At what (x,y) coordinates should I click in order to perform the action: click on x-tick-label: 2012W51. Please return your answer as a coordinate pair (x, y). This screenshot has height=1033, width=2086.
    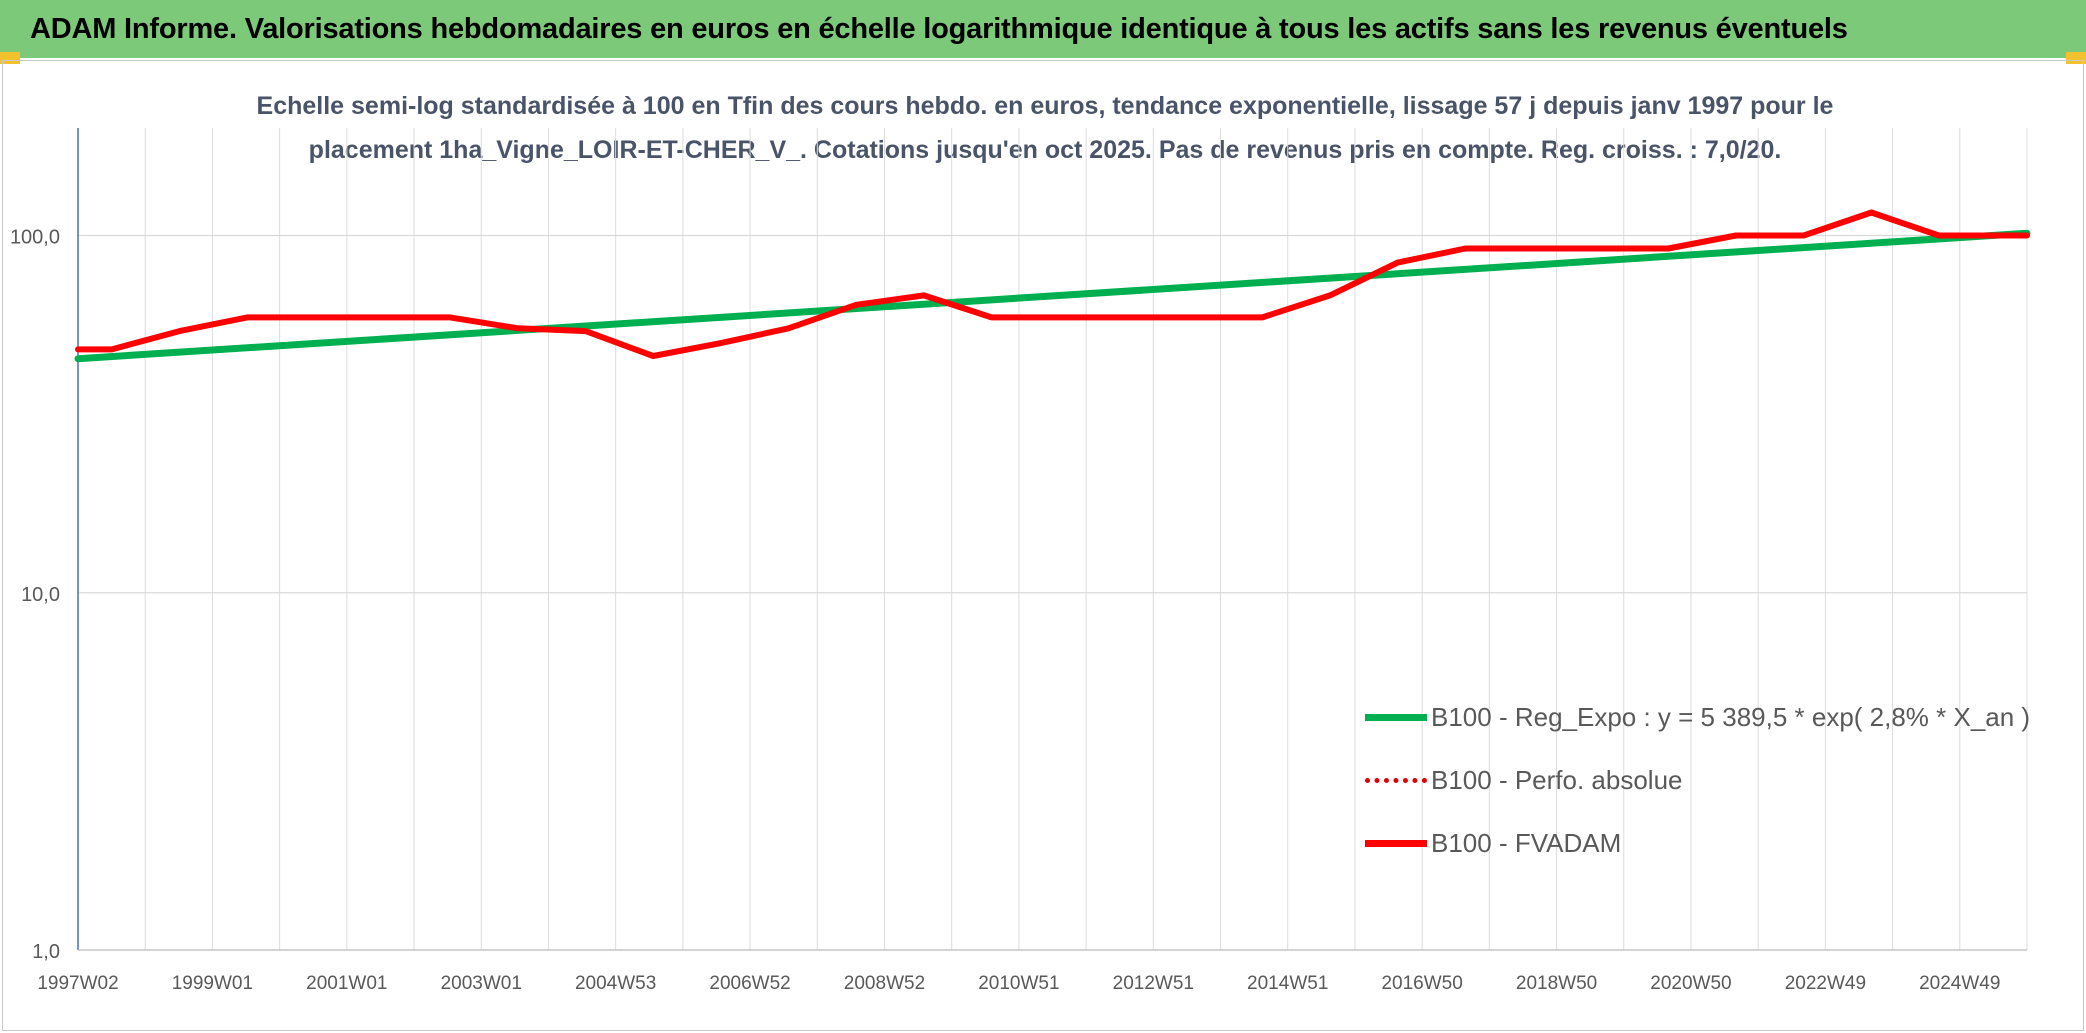
    Looking at the image, I should click on (1153, 983).